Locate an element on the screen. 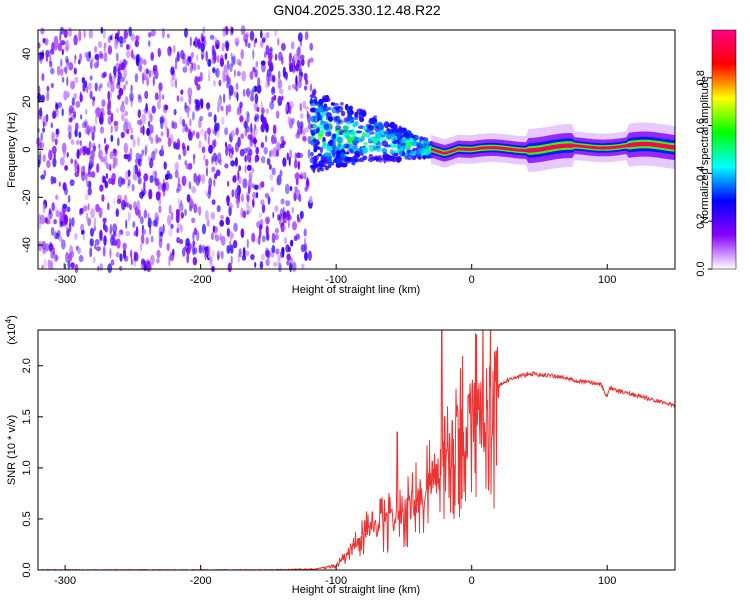  snr-y-multiplier: (x104) is located at coordinates (11, 330).